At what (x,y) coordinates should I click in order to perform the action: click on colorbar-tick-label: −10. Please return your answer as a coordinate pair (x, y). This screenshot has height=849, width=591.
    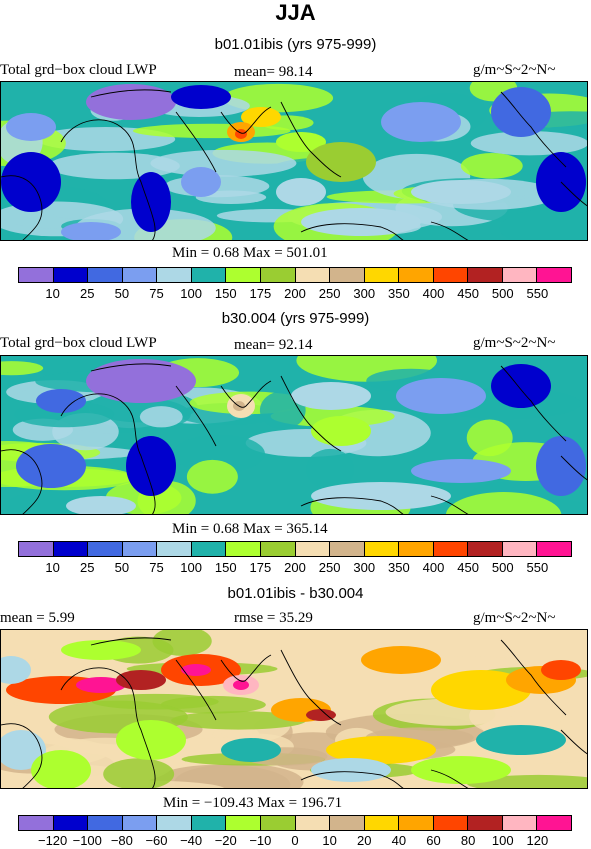
    Looking at the image, I should click on (260, 840).